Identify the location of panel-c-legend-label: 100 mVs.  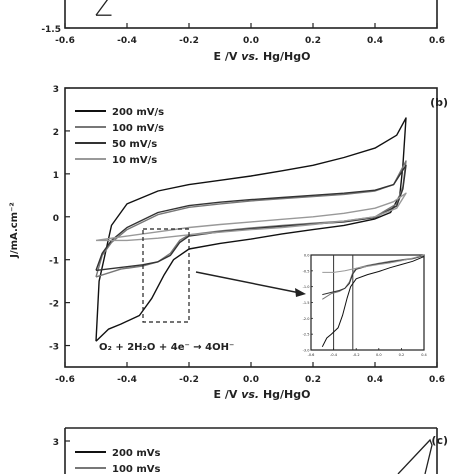
(136, 469).